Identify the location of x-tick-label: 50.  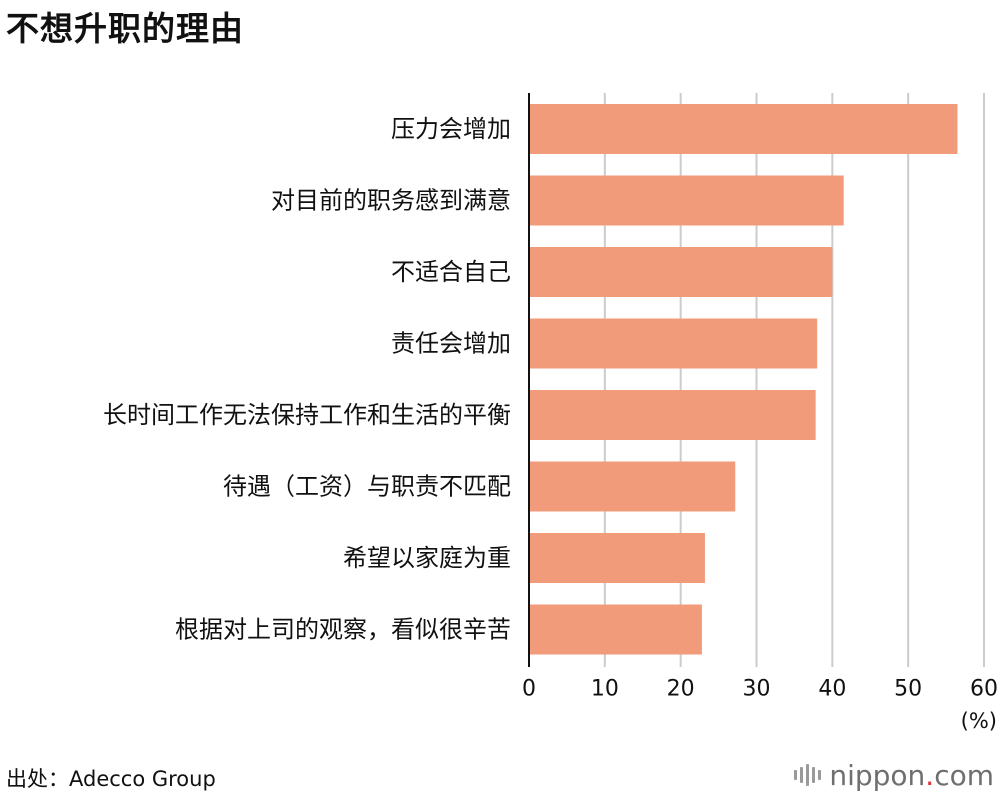
(908, 689).